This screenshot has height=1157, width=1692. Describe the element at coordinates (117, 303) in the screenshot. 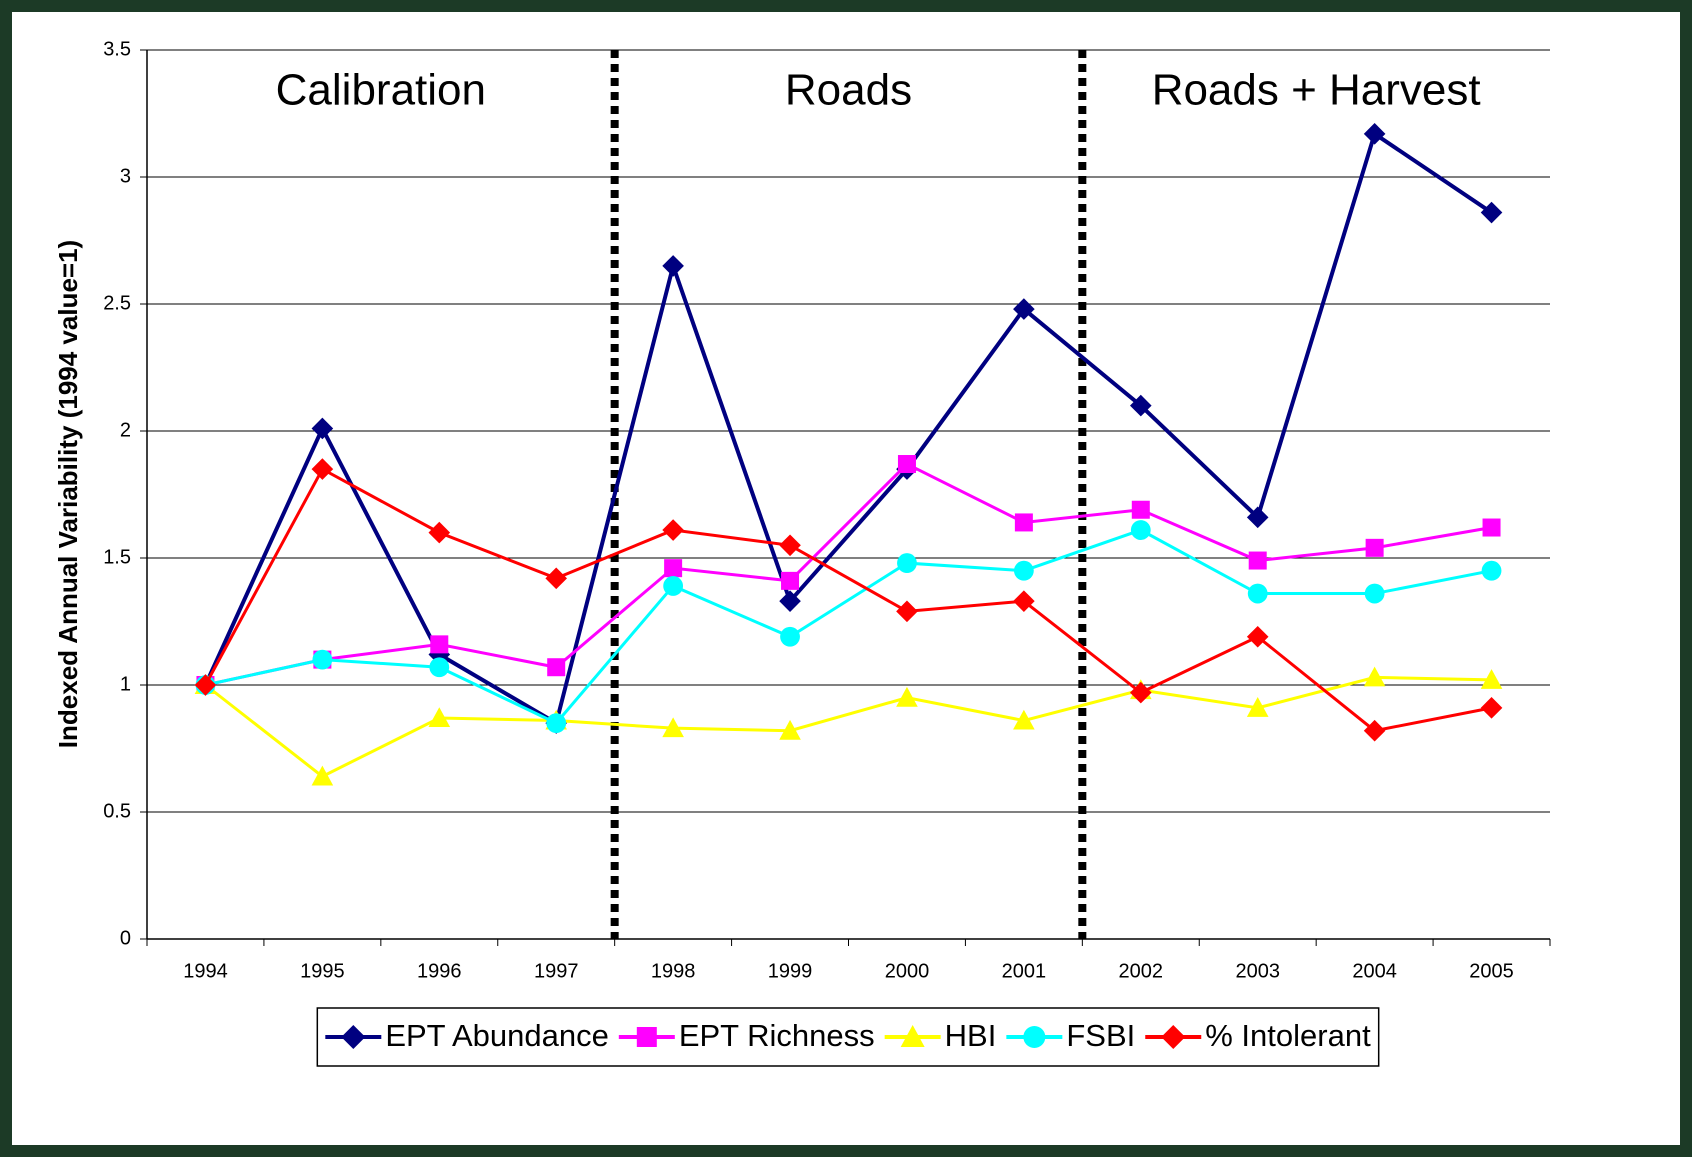

I see `y-tick-label: 2.5` at that location.